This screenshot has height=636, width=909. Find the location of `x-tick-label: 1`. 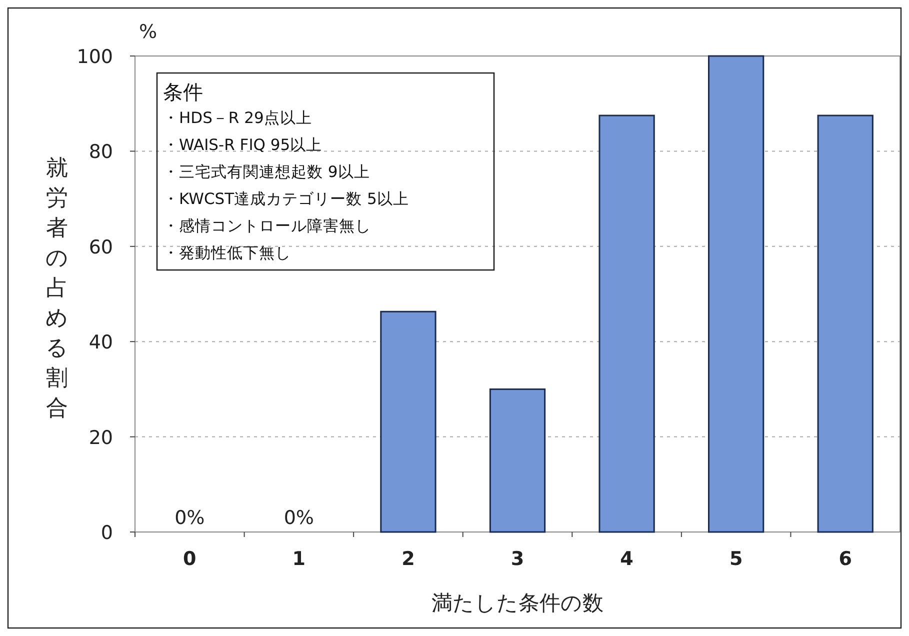

x-tick-label: 1 is located at coordinates (299, 559).